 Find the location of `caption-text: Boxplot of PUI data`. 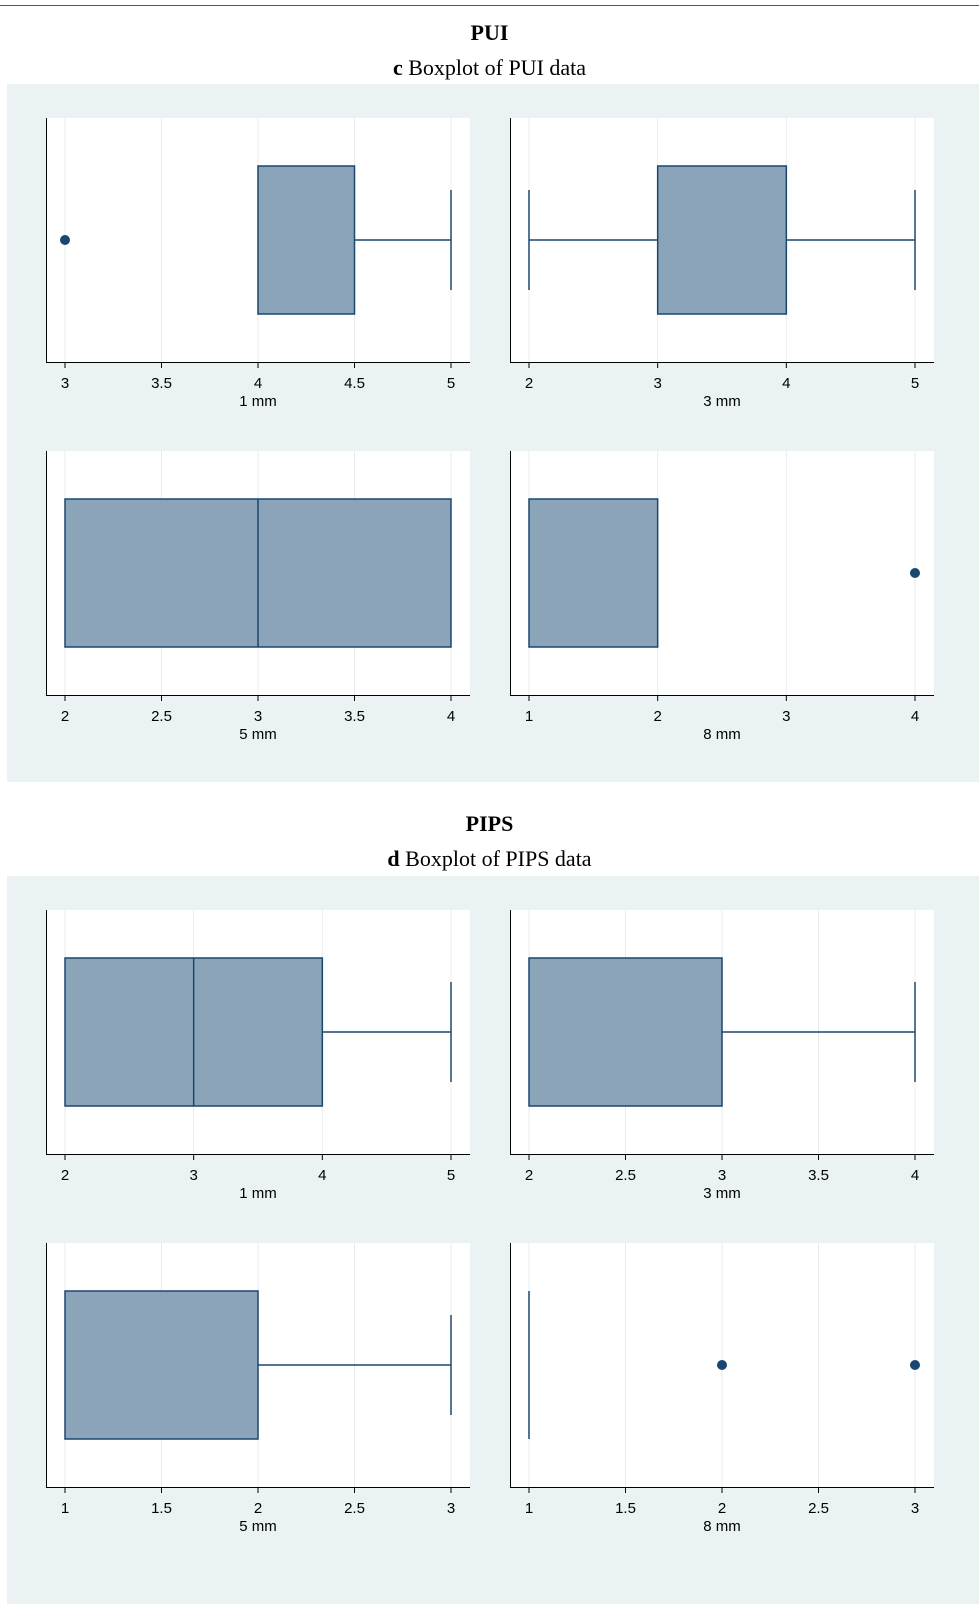

caption-text: Boxplot of PUI data is located at coordinates (494, 67).